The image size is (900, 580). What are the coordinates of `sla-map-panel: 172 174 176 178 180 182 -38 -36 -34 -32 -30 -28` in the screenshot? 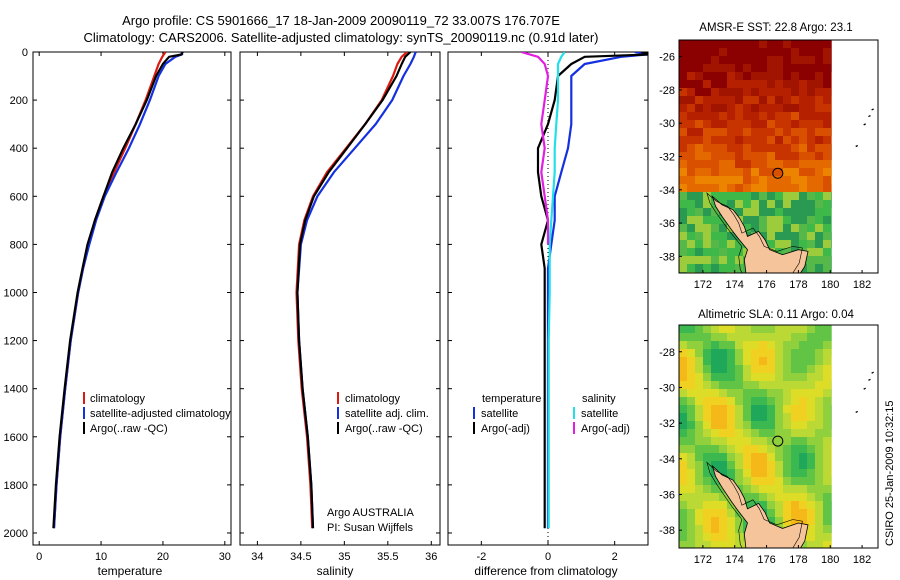 It's located at (769, 445).